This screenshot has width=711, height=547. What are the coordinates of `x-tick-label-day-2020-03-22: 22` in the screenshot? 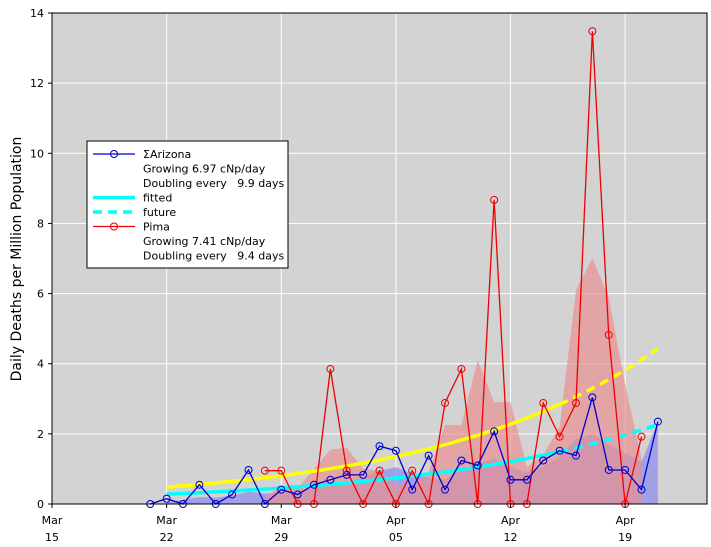 It's located at (167, 537).